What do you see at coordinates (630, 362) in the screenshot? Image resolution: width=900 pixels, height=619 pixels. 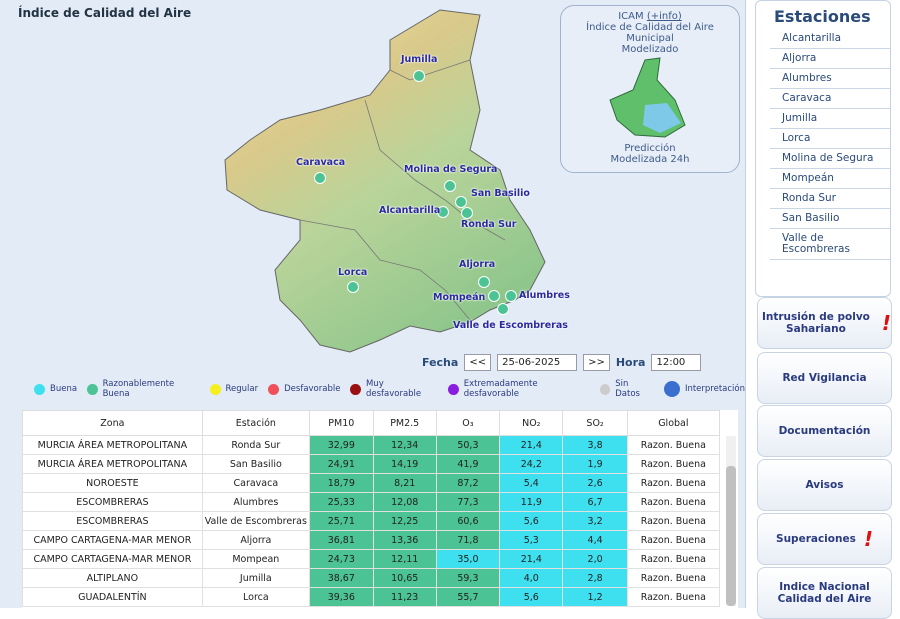 I see `hour-label: Hora` at bounding box center [630, 362].